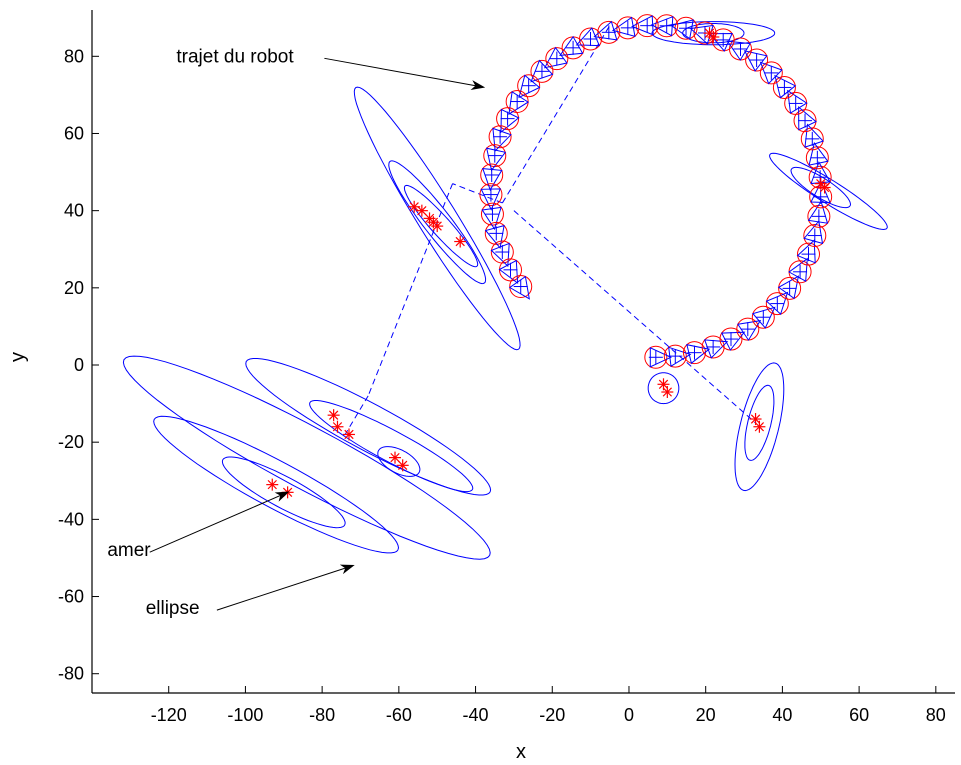 The image size is (961, 765). I want to click on y-tick-label: -20, so click(71, 442).